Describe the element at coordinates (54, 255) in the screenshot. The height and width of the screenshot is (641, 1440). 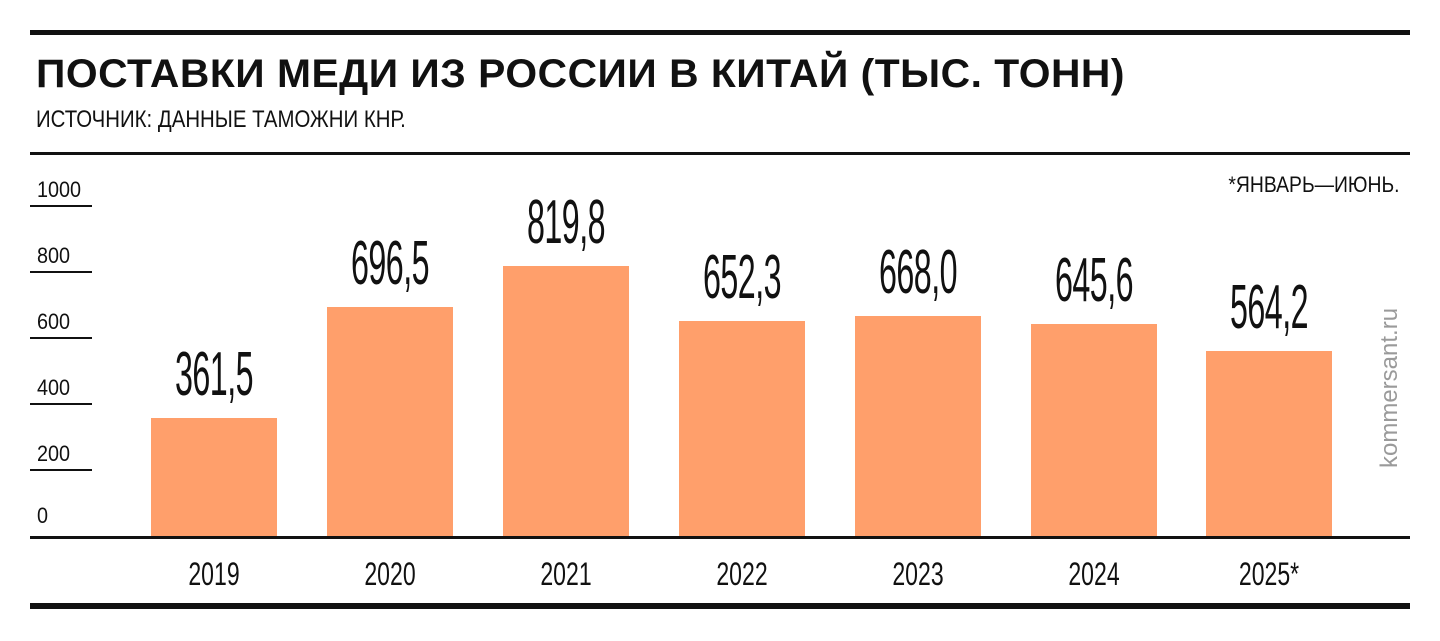
I see `y-tick-label: 800` at that location.